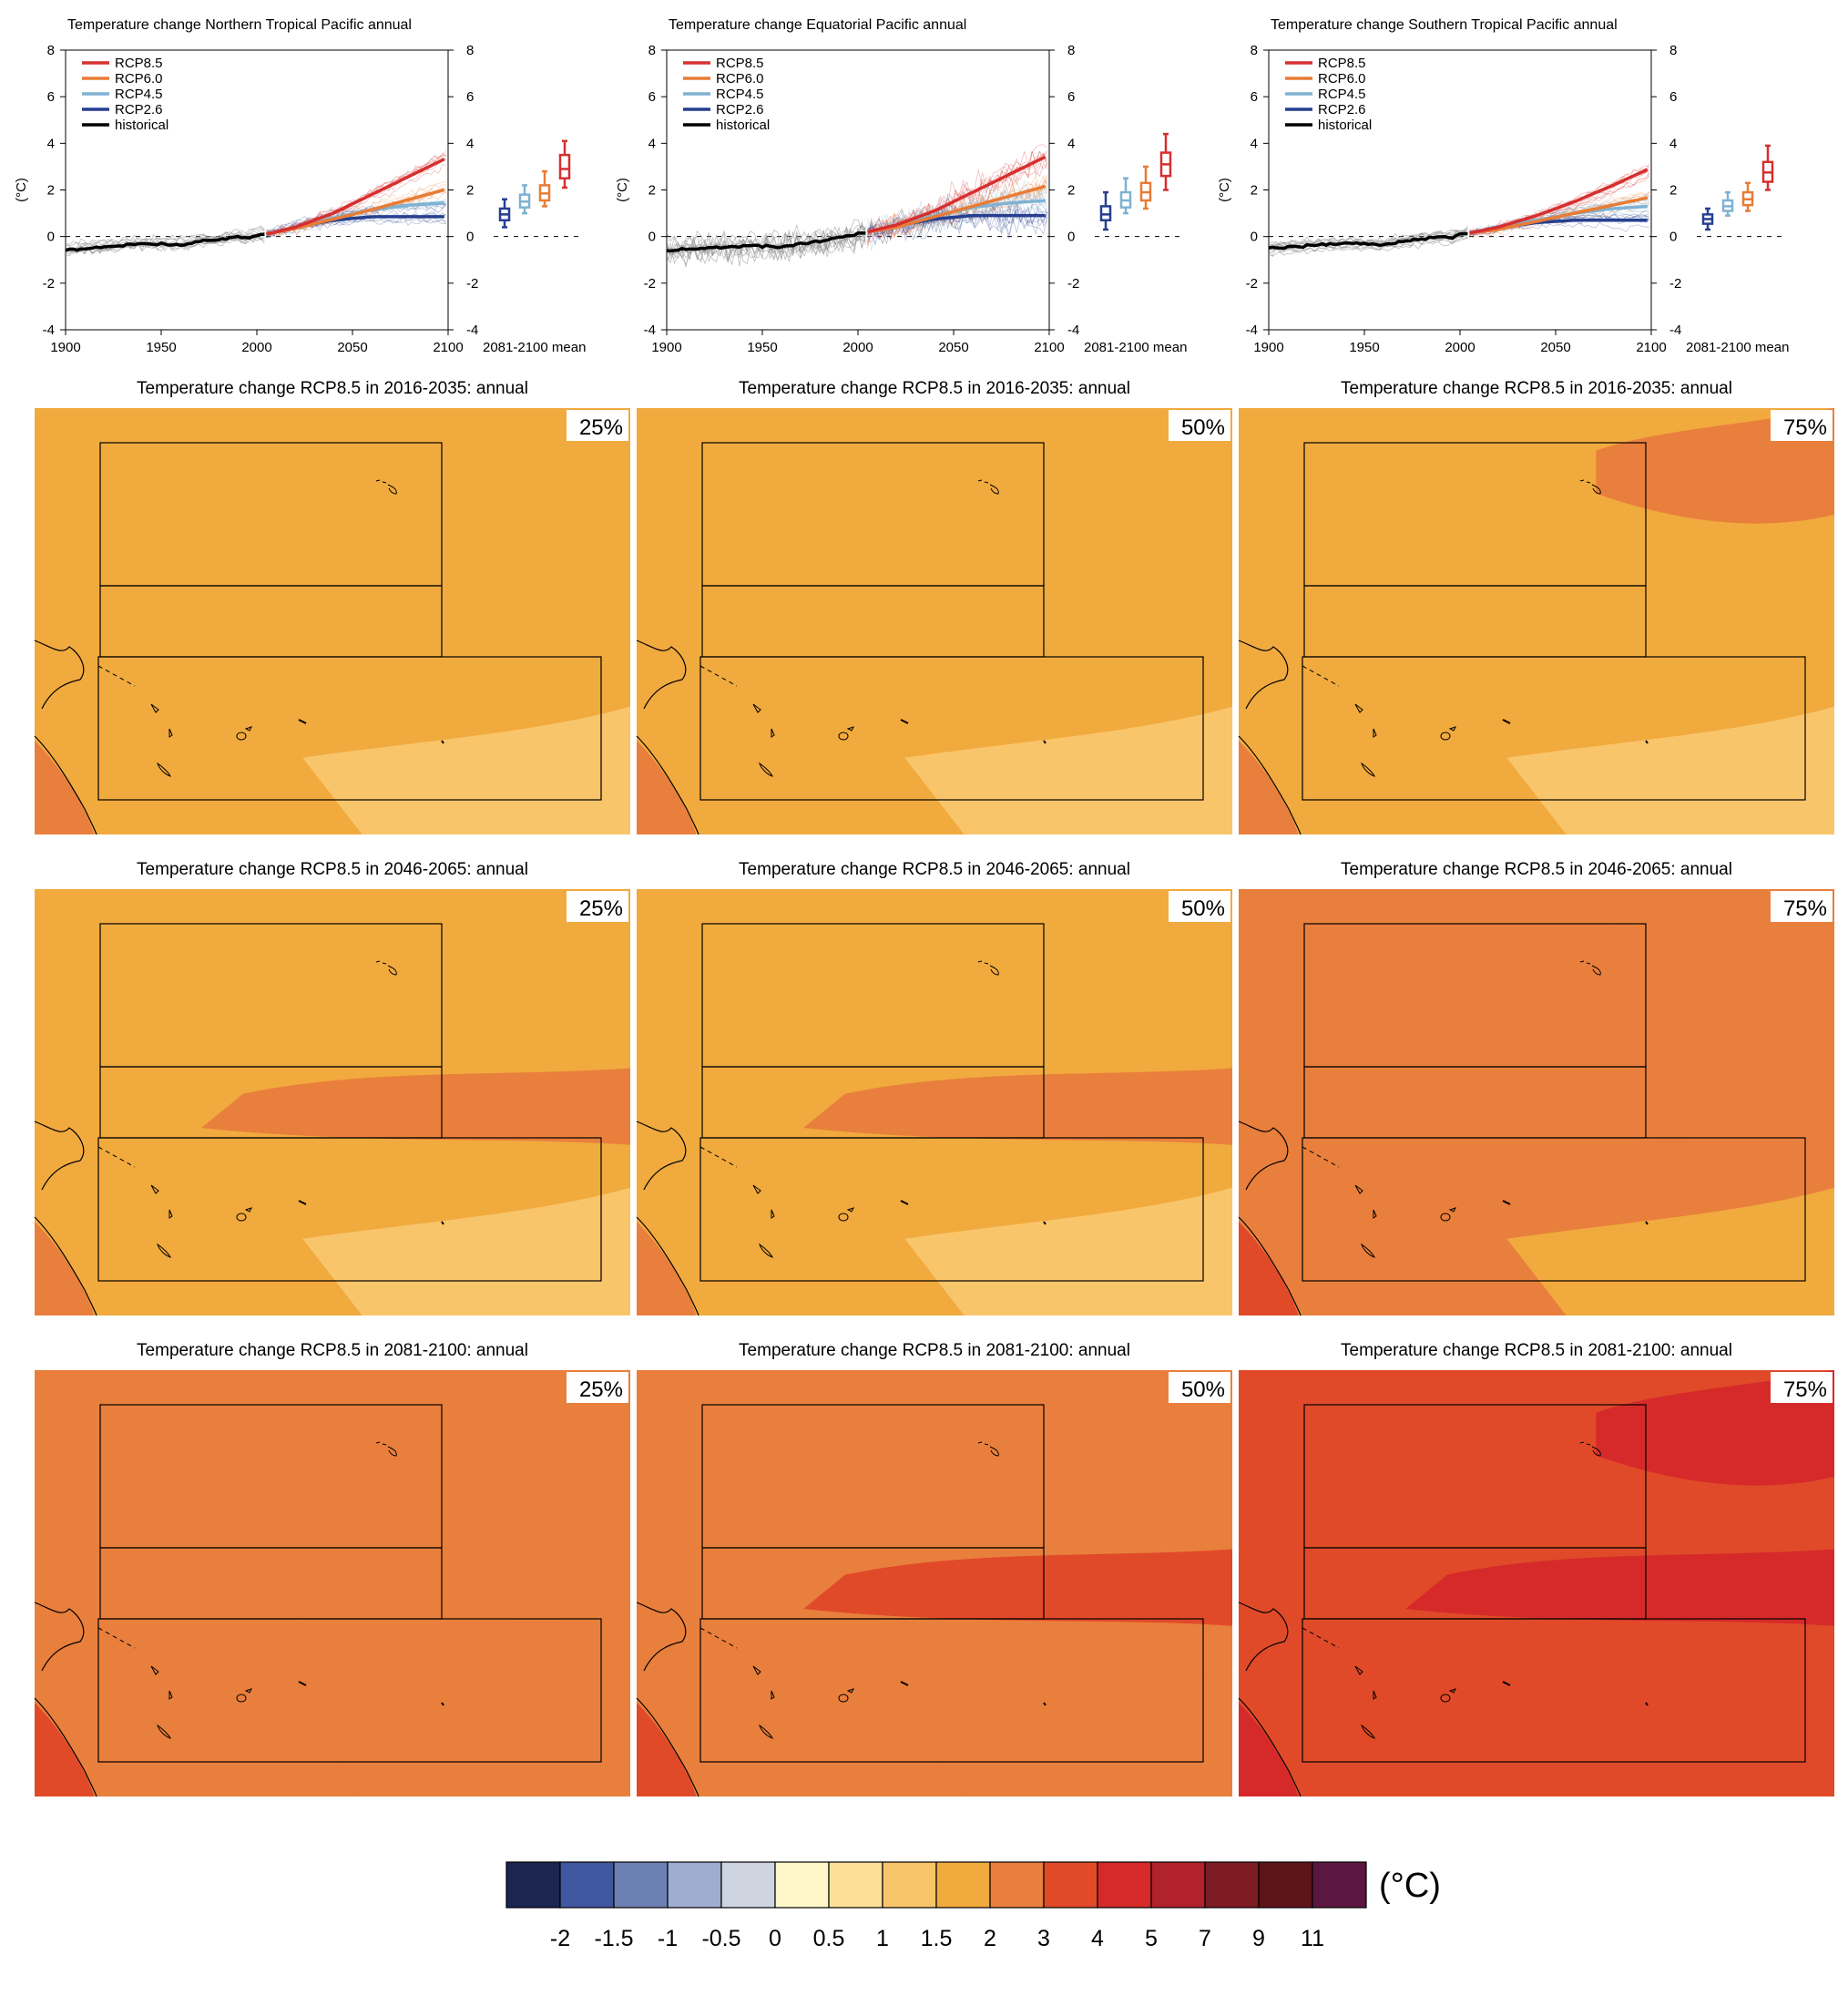  I want to click on y-tick-label: -4, so click(650, 330).